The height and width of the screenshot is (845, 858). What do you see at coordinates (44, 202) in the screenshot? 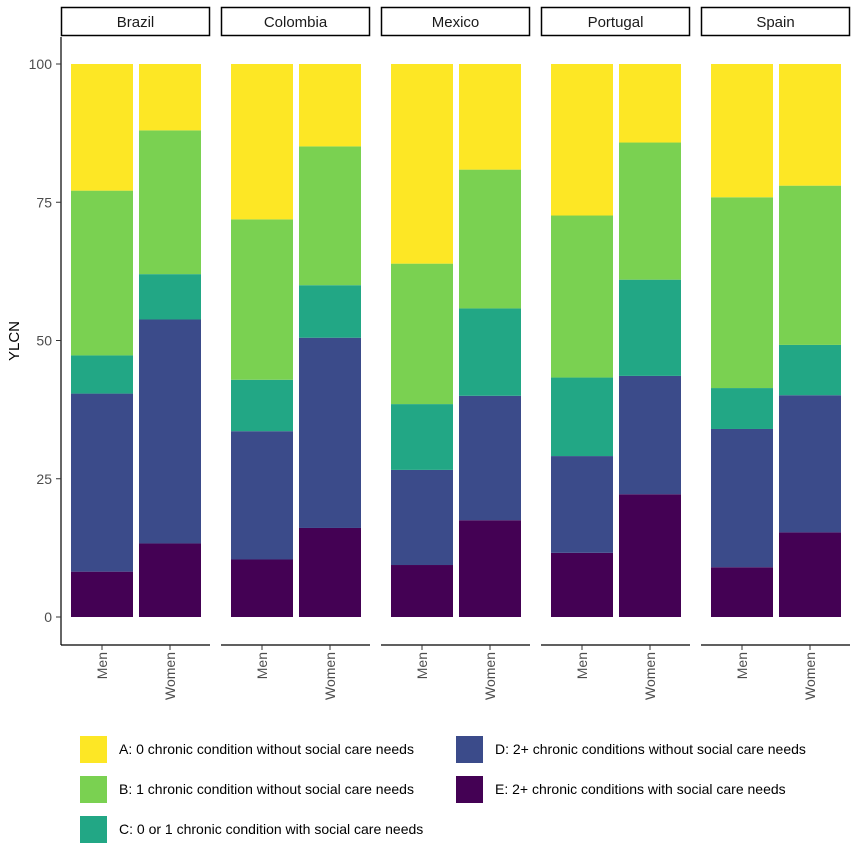
I see `y-tick-label-75: 75` at bounding box center [44, 202].